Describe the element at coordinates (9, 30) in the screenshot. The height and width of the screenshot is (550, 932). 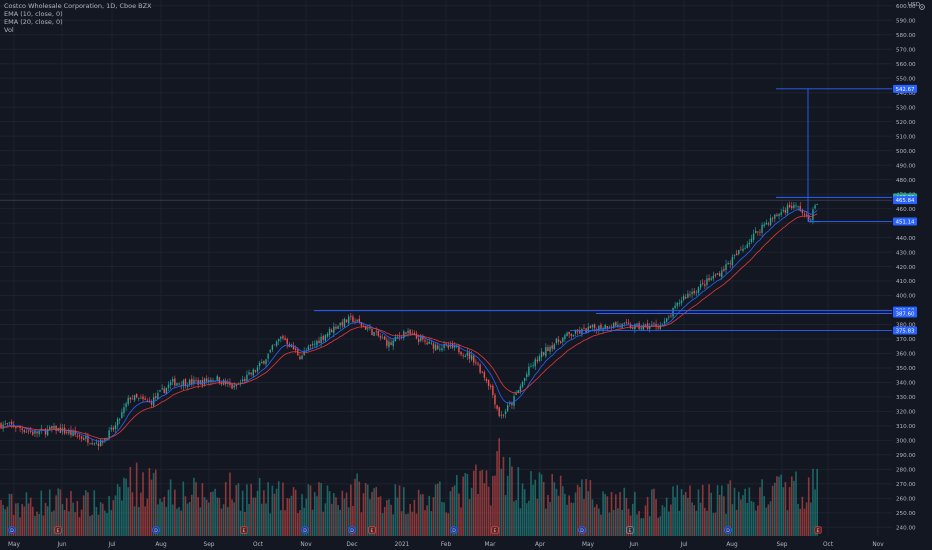
I see `volume-legend: Vol` at that location.